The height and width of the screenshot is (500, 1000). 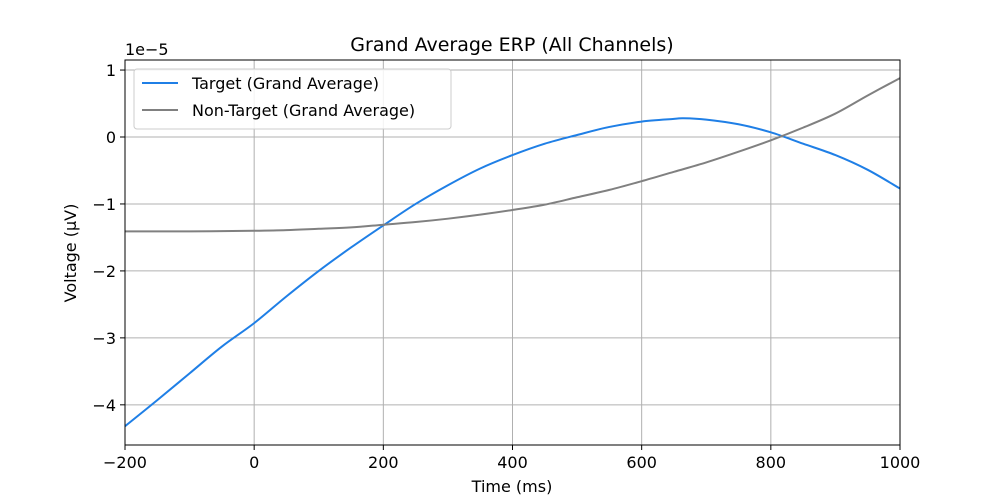 I want to click on y-tick-label: −4, so click(x=104, y=405).